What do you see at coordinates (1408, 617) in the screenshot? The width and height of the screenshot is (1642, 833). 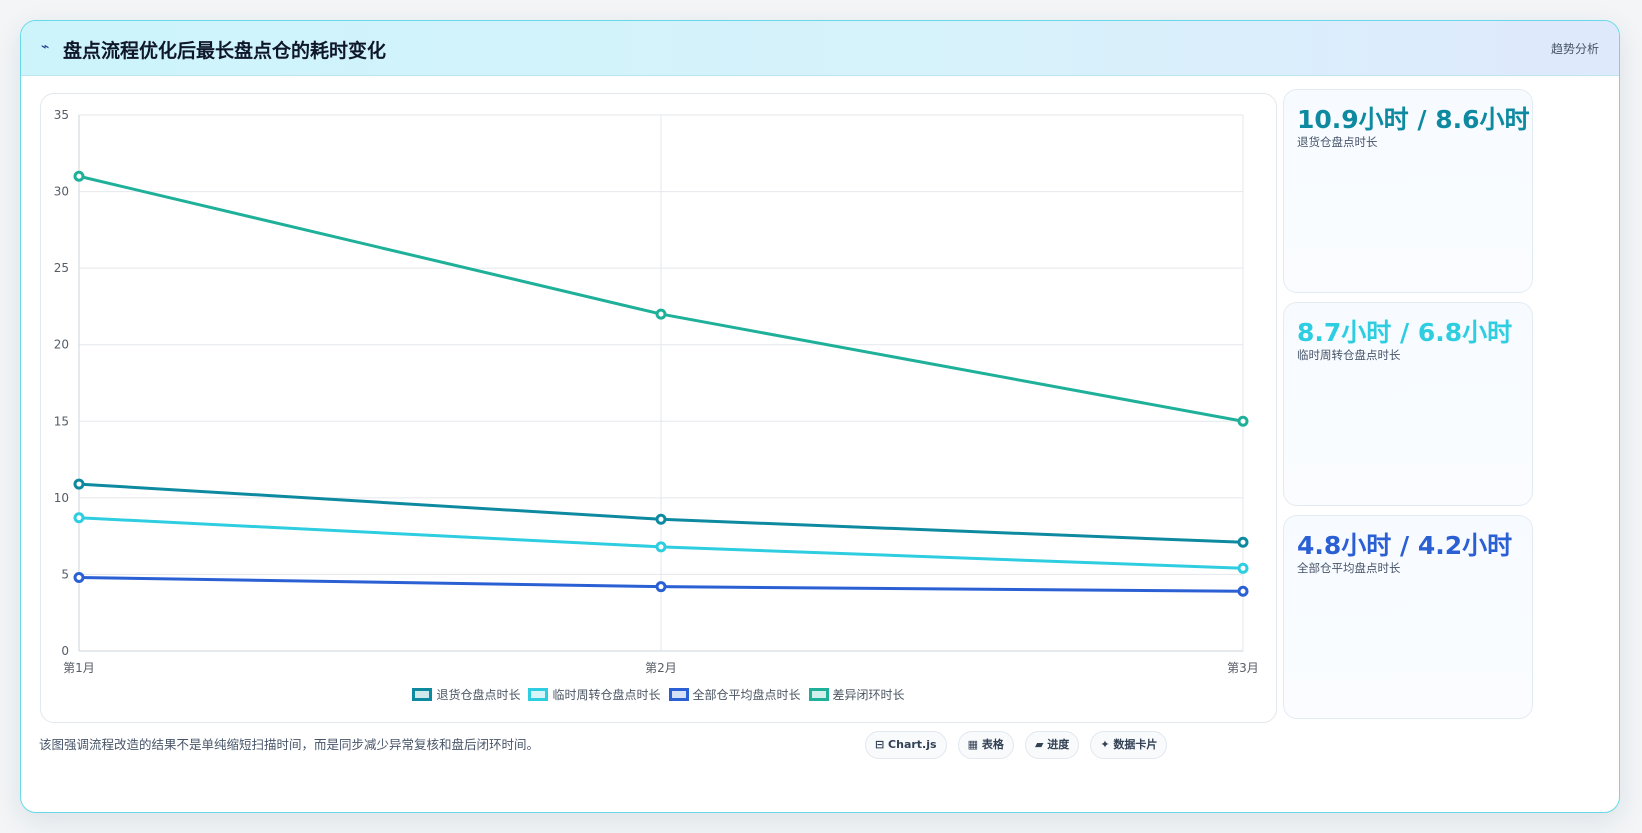 I see `stat-card-average: 4.8小时 / 4.2小时 全部仓平均盘点时长` at bounding box center [1408, 617].